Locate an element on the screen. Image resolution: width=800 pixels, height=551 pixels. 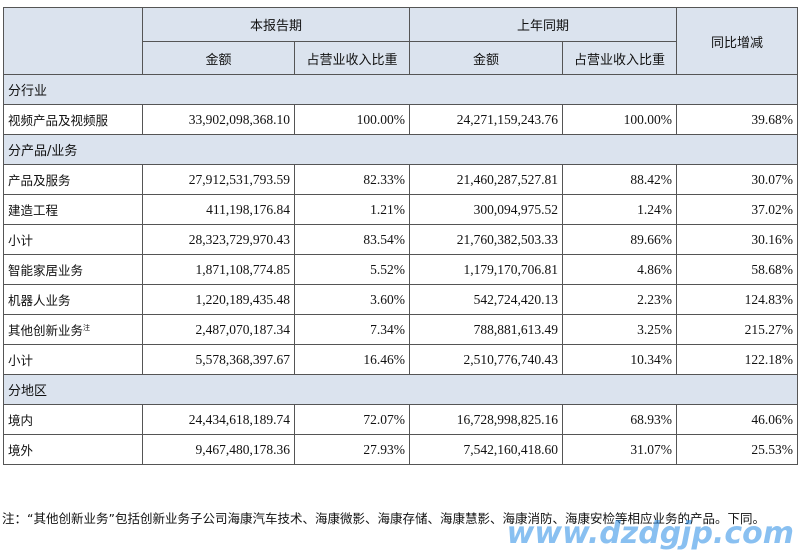
row-label-cell: 其他创新业务注 is located at coordinates (73, 329).